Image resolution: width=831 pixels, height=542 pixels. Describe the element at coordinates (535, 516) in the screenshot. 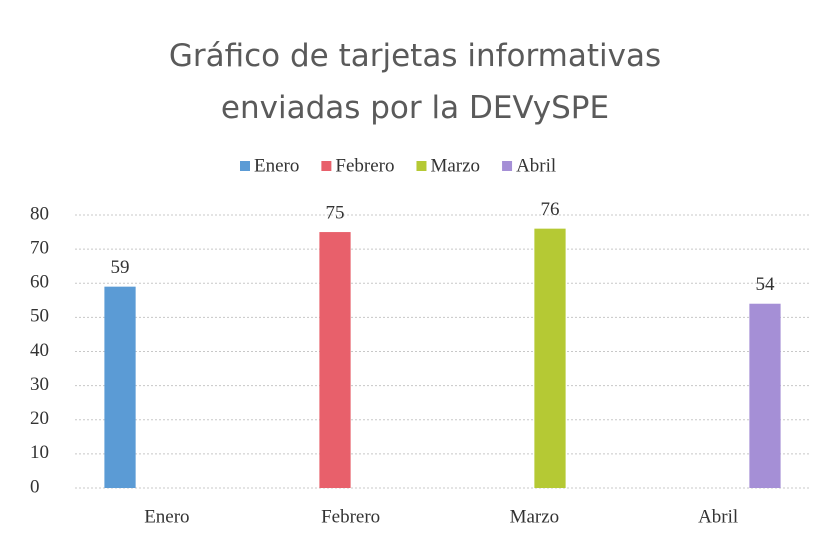

I see `x-tick-label: Marzo` at that location.